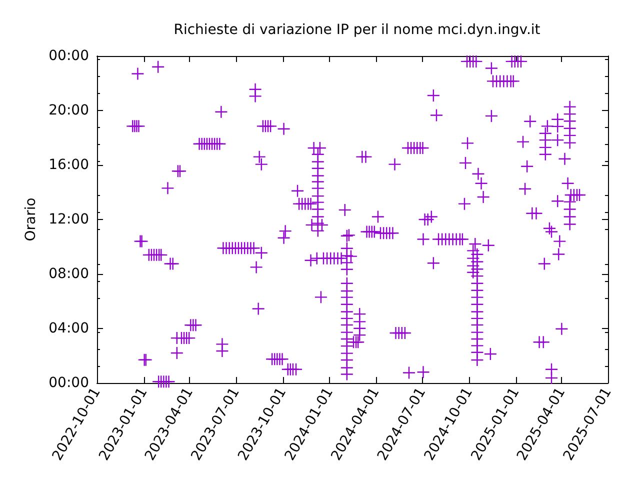 This screenshot has width=640, height=480. What do you see at coordinates (68, 110) in the screenshot?
I see `y-tick-label: 20:00` at bounding box center [68, 110].